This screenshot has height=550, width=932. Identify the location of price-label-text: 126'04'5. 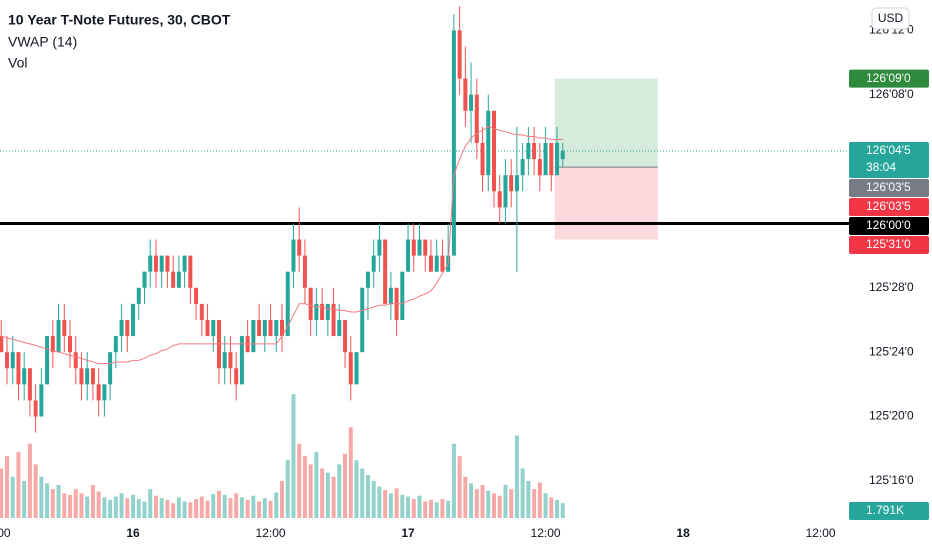
(888, 150).